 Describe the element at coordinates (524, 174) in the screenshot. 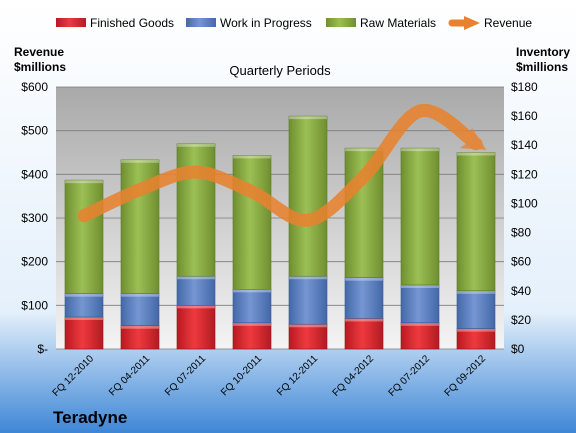

I see `right-axis-tick-label: $120` at that location.